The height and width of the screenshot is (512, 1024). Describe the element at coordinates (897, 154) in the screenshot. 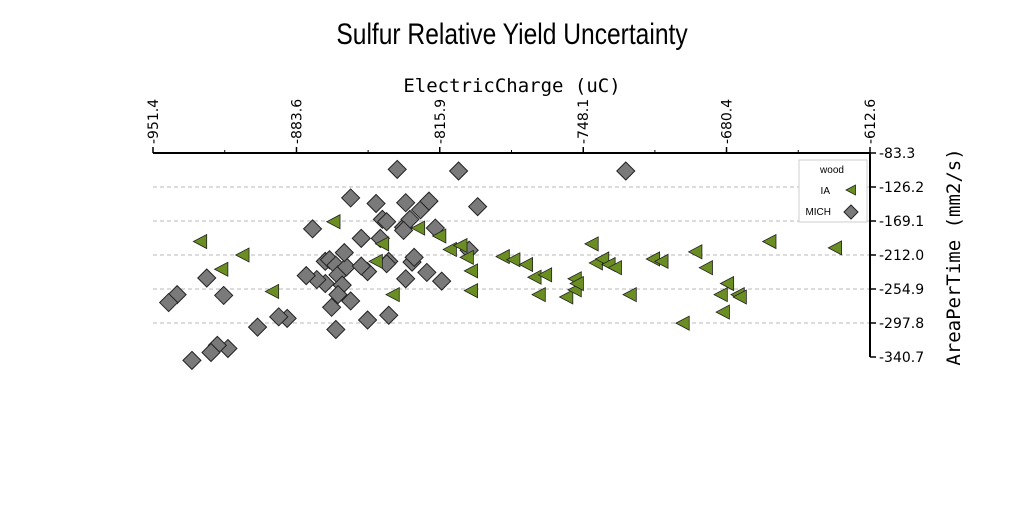

I see `y-tick-label: -83.3` at that location.